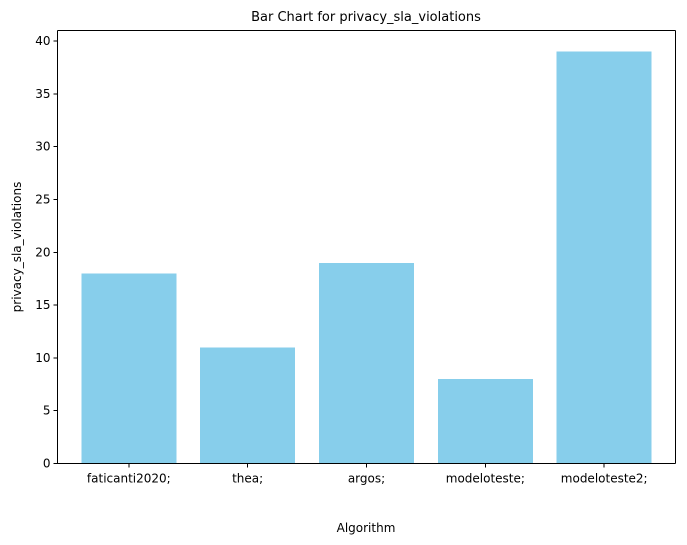  Describe the element at coordinates (485, 479) in the screenshot. I see `x-tick-label: modeloteste;` at that location.